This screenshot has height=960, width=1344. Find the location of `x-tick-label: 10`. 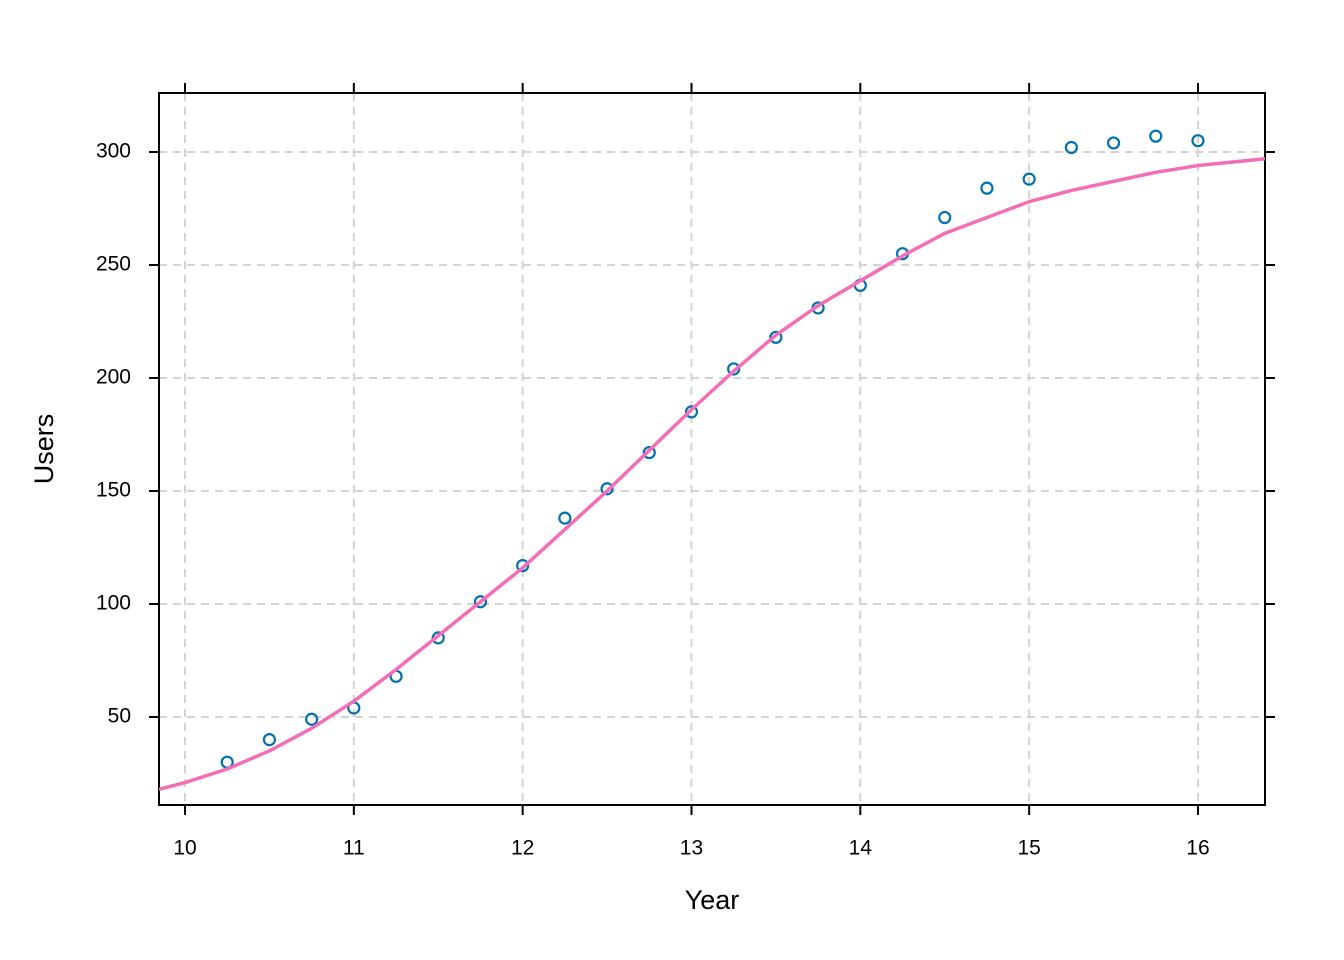

x-tick-label: 10 is located at coordinates (184, 848).